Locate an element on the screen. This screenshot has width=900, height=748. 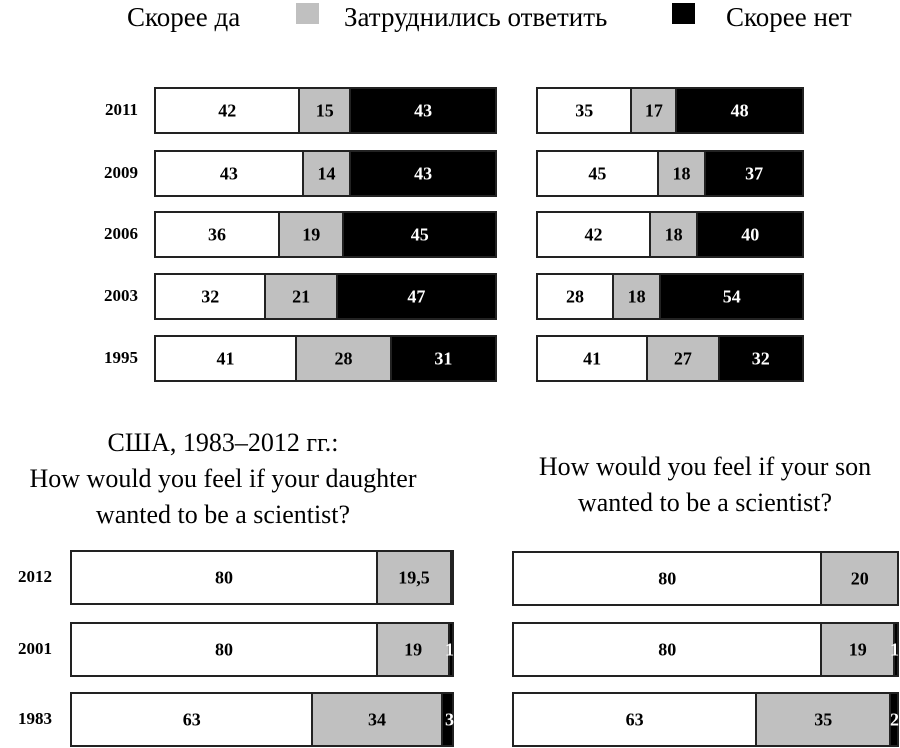
stacked-bar: 41 28 31 is located at coordinates (325, 358).